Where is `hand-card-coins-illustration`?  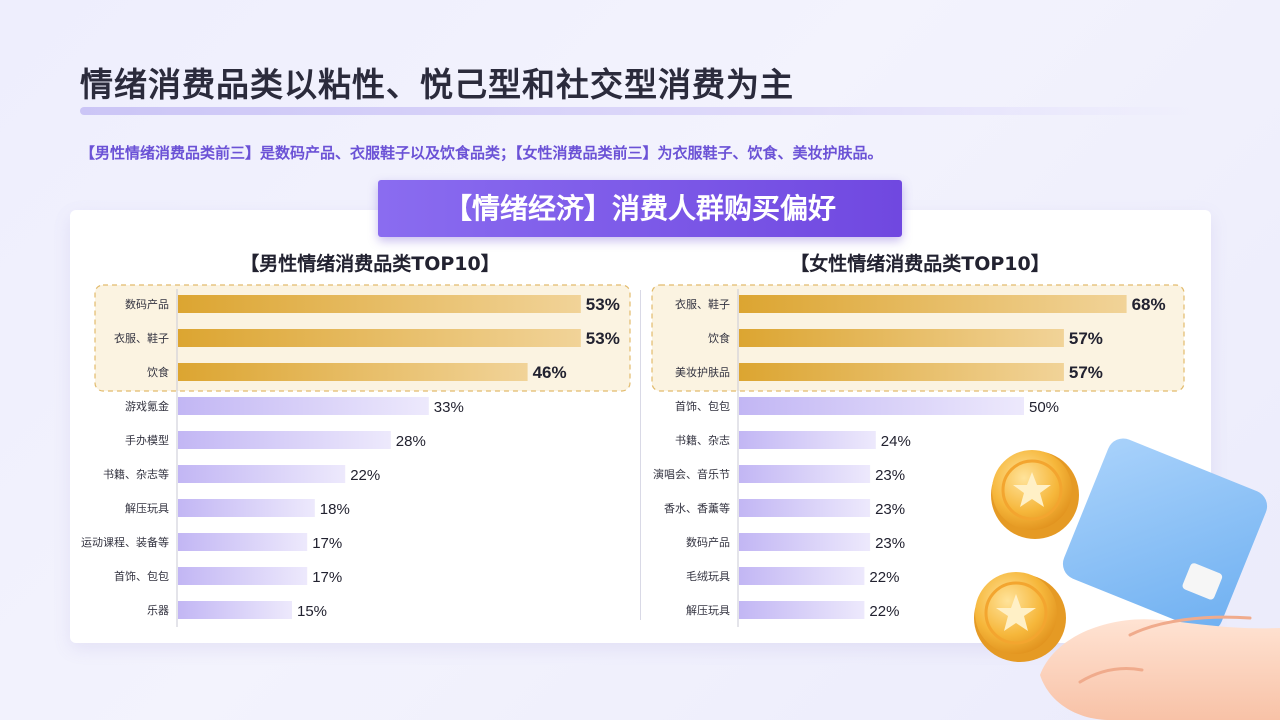 hand-card-coins-illustration is located at coordinates (1127, 579).